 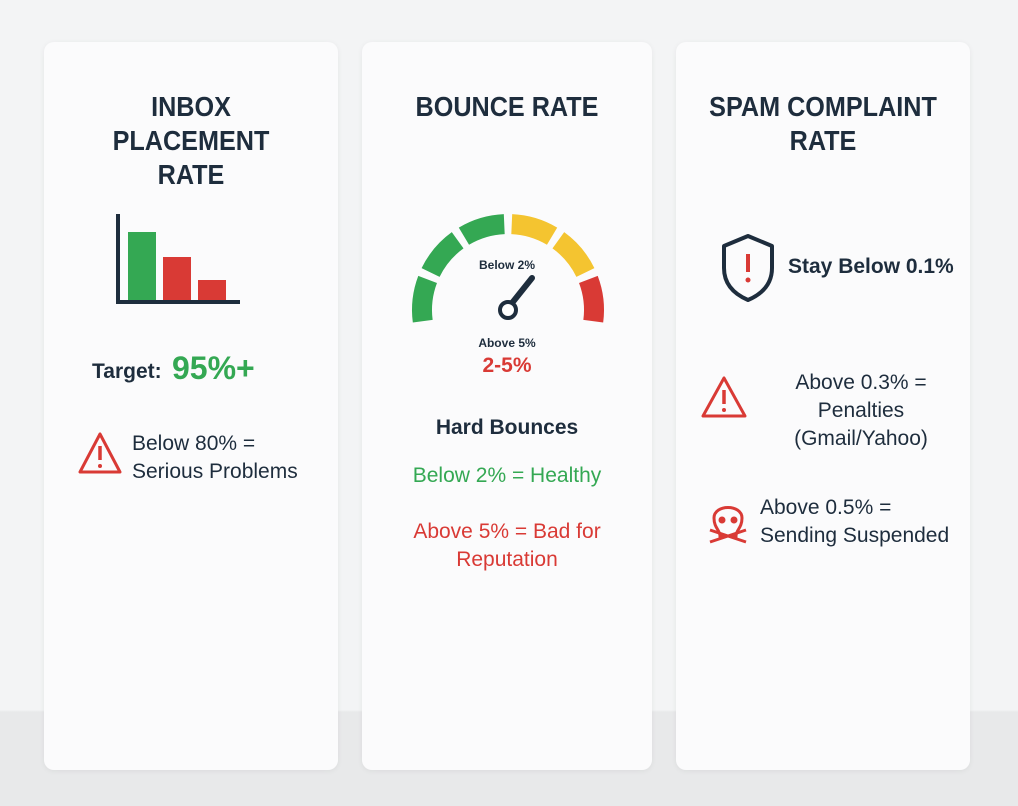 I want to click on bar-icon, so click(x=159, y=344).